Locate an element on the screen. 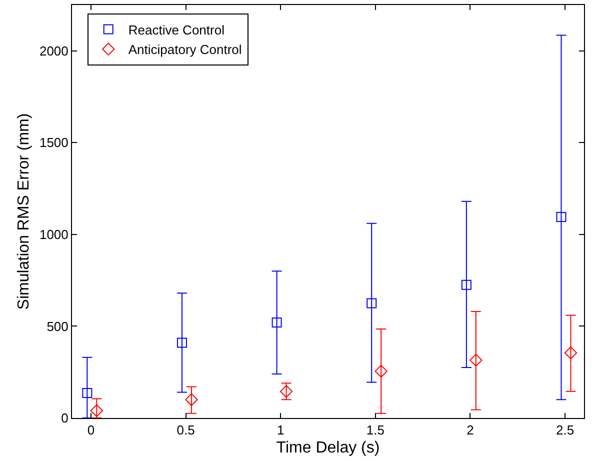  x-axis-title: Time Delay (s) is located at coordinates (328, 447).